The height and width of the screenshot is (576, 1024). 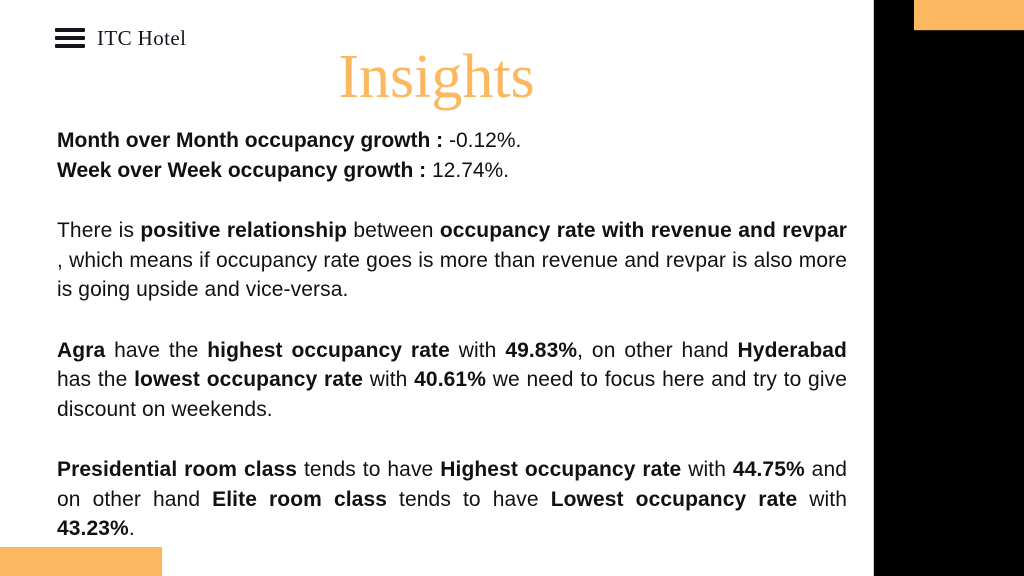 I want to click on paragraph-bold-run: Elite room class, so click(x=300, y=499).